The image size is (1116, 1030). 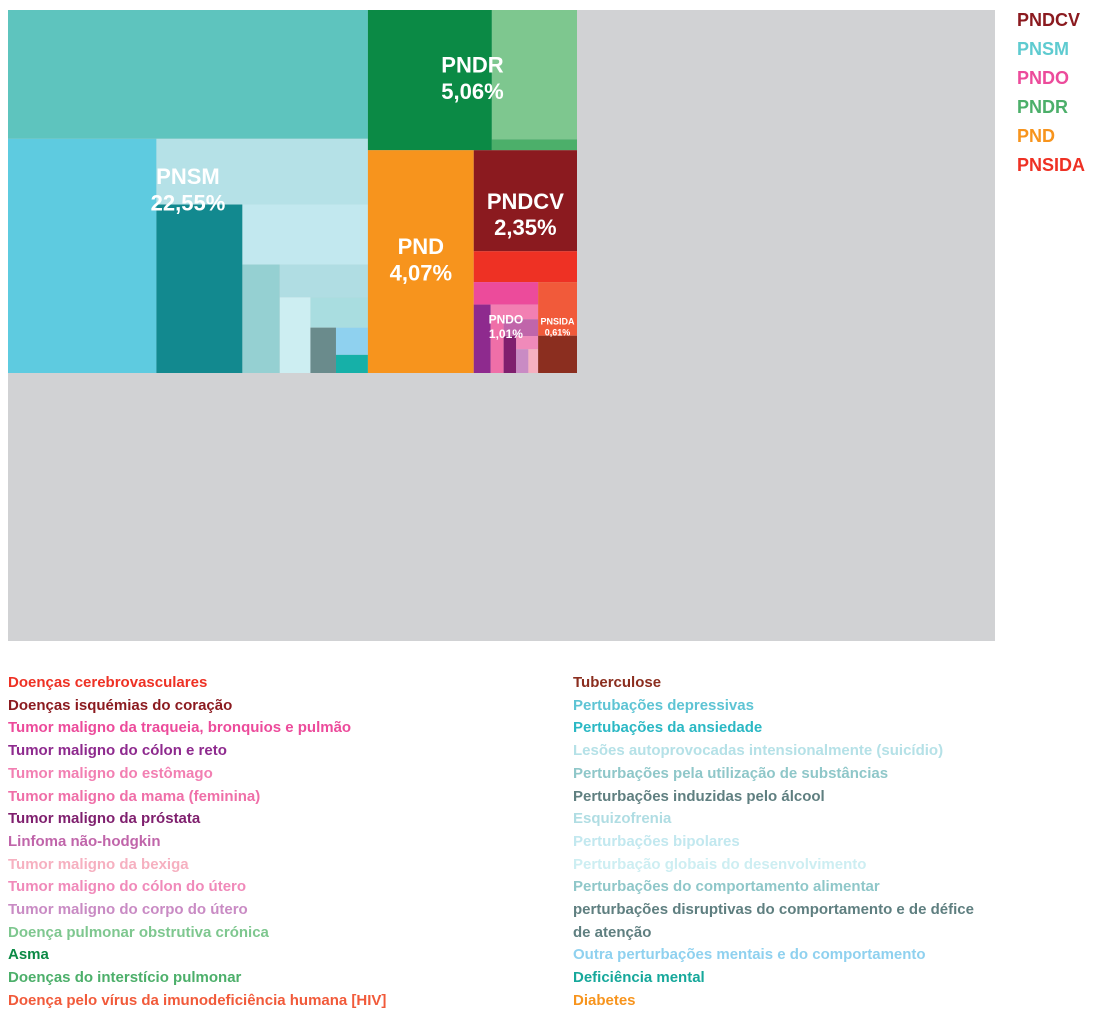 What do you see at coordinates (128, 910) in the screenshot?
I see `legend-entry: Tumor maligno do corpo do útero` at bounding box center [128, 910].